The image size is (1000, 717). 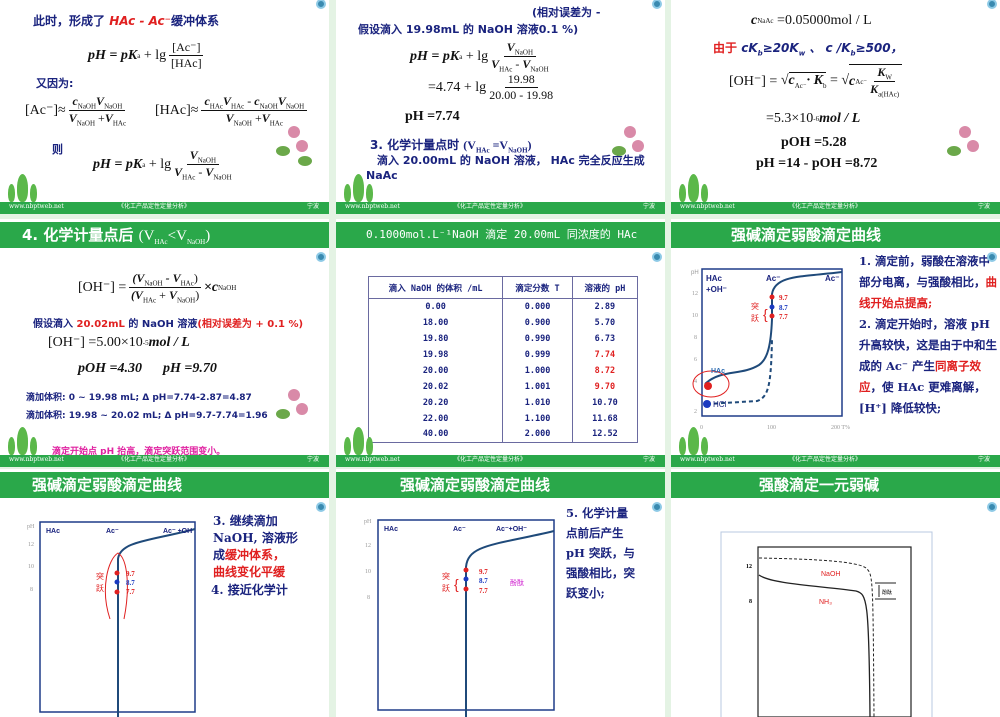 What do you see at coordinates (716, 289) in the screenshot?
I see `label-oh: +OH⁻` at bounding box center [716, 289].